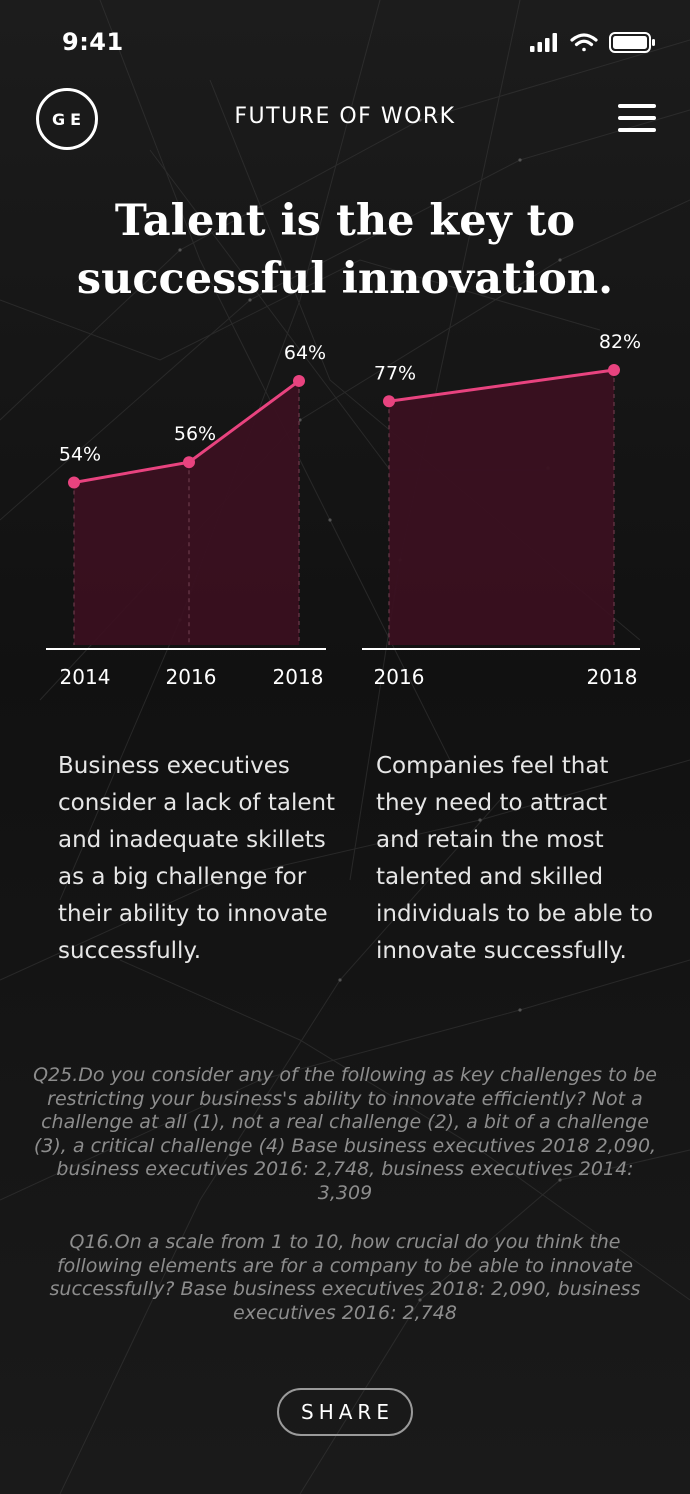 This screenshot has width=690, height=1494. I want to click on chart-1-tick-label: 2018, so click(298, 677).